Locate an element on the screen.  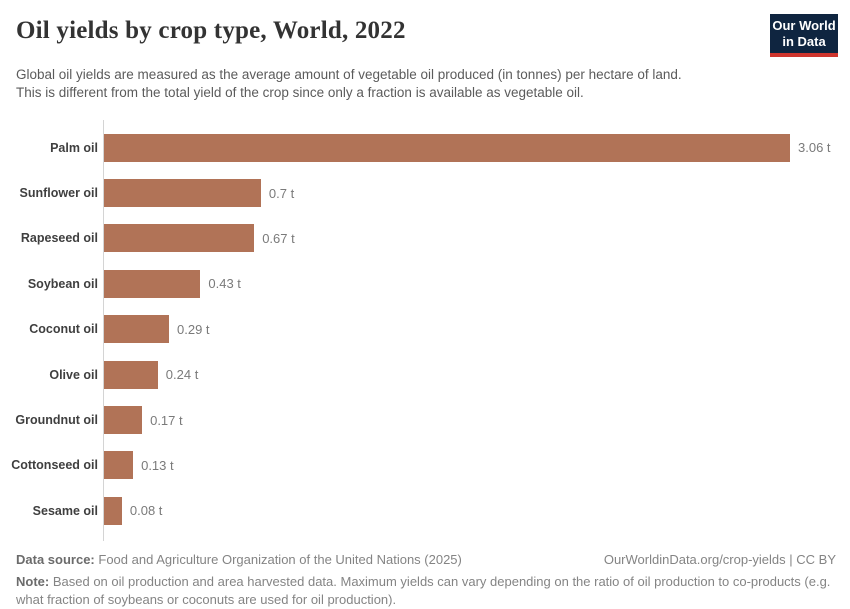
bar-row: Sesame oil 0.08 t is located at coordinates (425, 510).